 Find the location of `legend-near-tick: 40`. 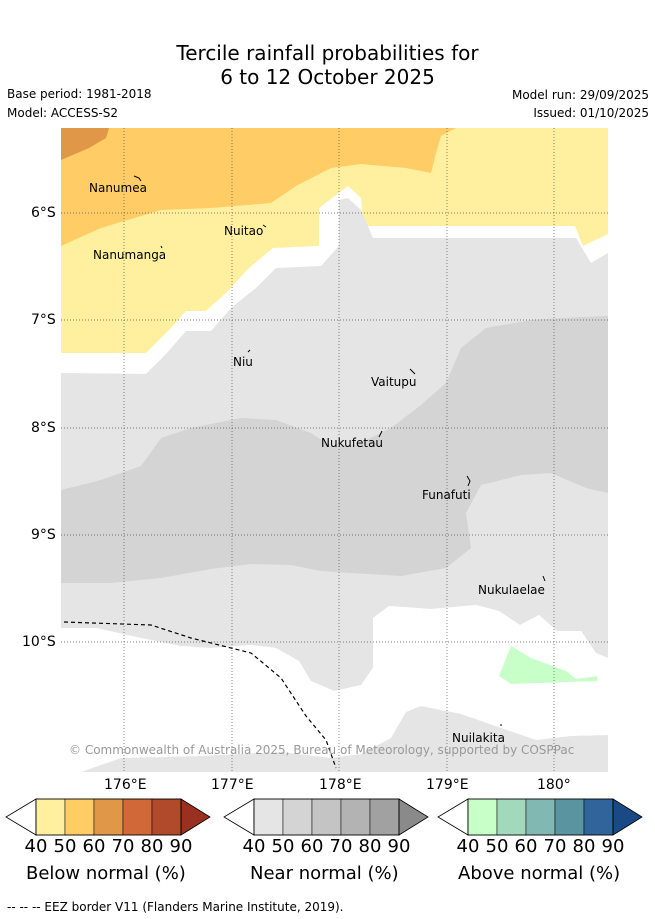

legend-near-tick: 40 is located at coordinates (254, 846).